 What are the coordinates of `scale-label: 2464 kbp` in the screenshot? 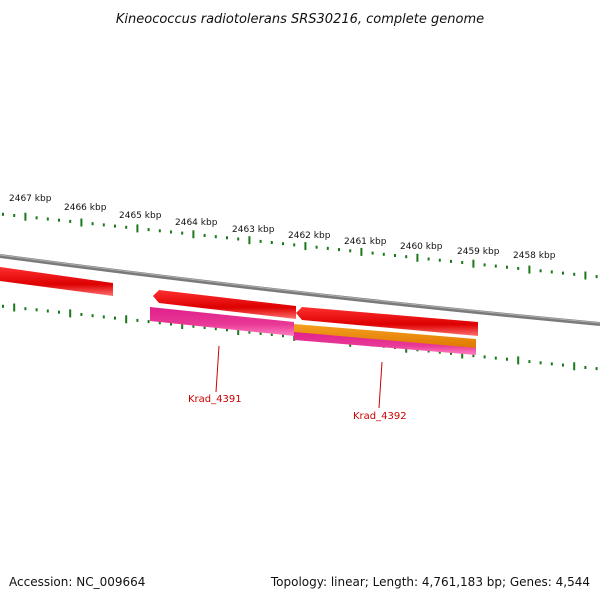 It's located at (196, 223).